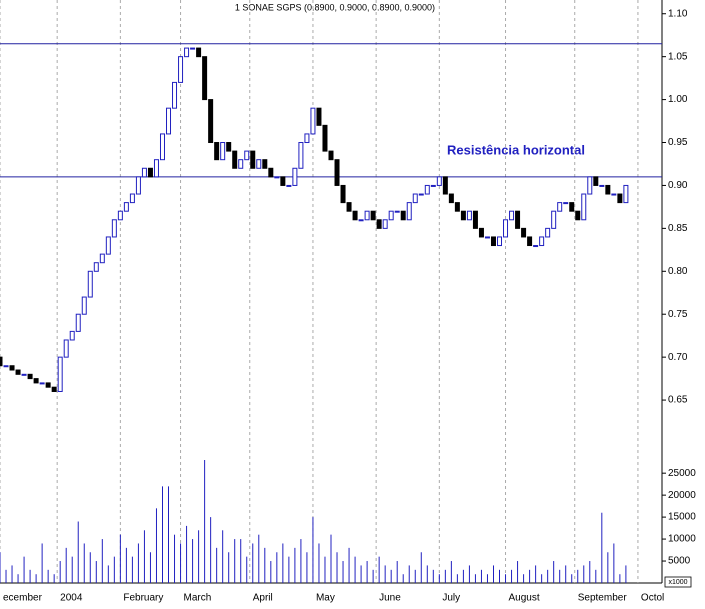  I want to click on y-tick-label: 1.10, so click(678, 13).